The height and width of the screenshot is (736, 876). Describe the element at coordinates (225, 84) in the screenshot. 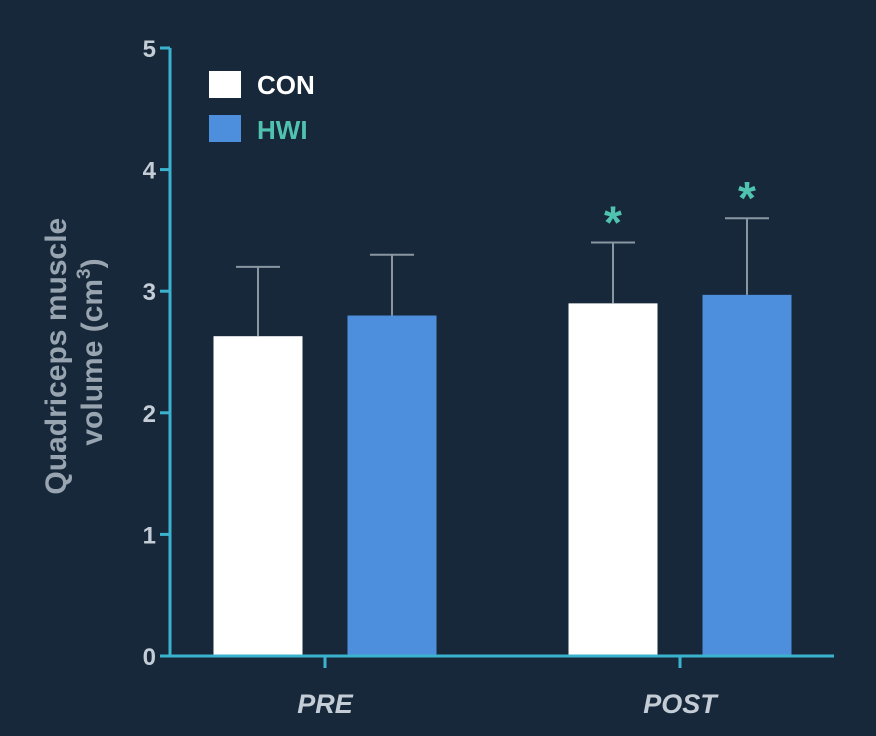

I see `legend-swatch-con` at that location.